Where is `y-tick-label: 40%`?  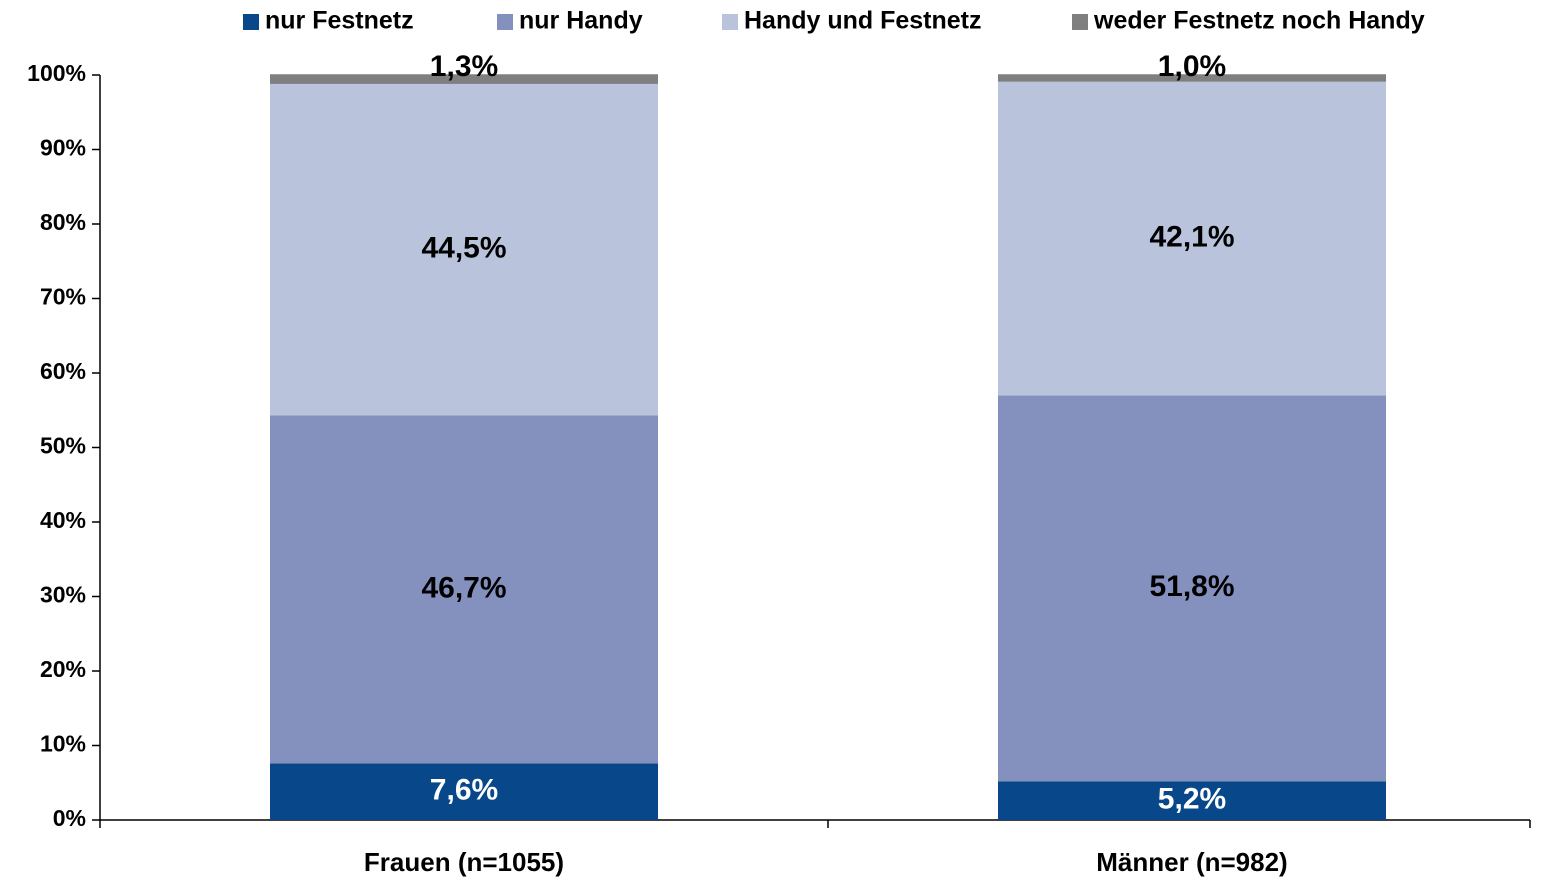 y-tick-label: 40% is located at coordinates (63, 520).